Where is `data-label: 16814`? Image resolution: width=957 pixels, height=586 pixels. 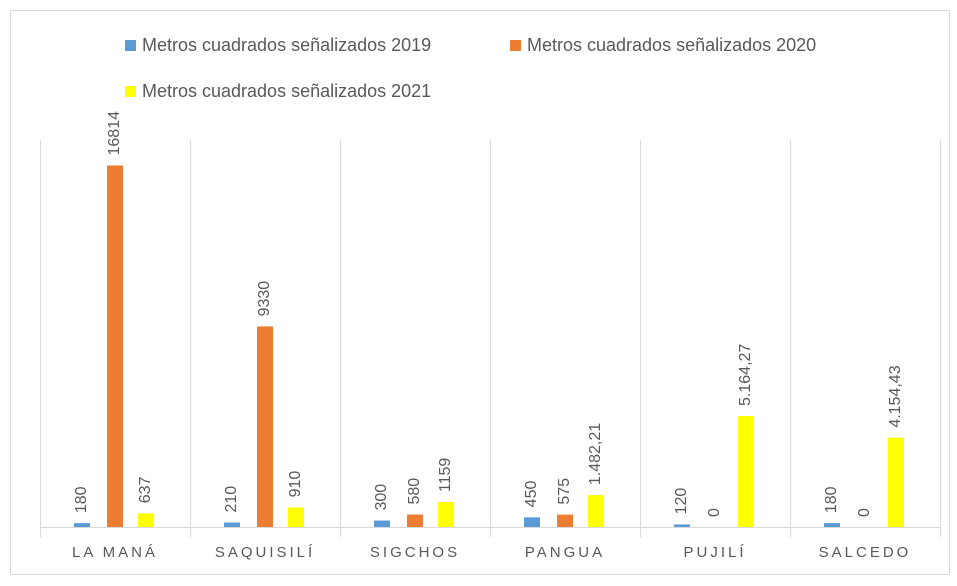 data-label: 16814 is located at coordinates (114, 133).